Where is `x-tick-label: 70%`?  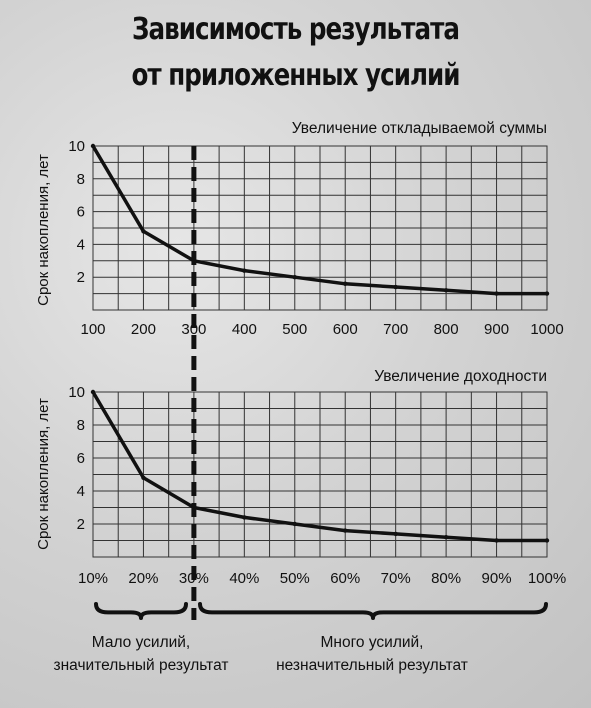
x-tick-label: 70% is located at coordinates (396, 578).